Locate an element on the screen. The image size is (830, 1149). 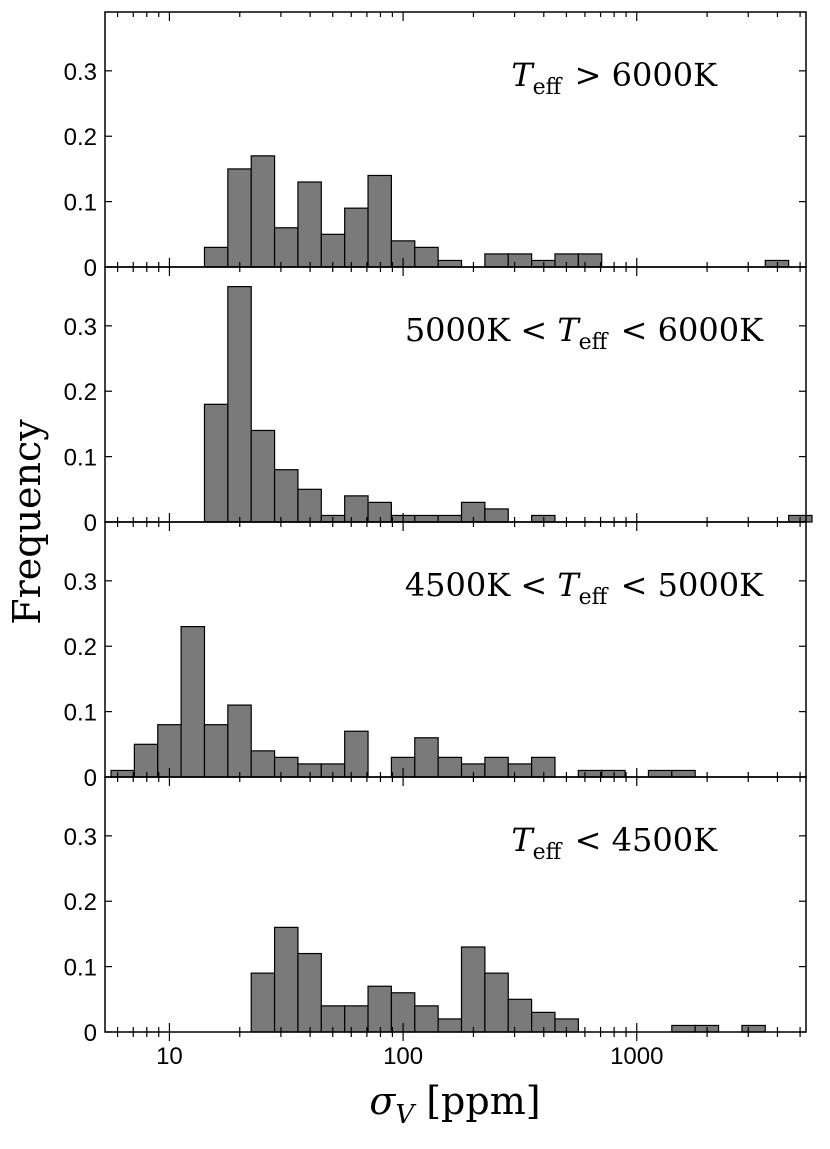
panel-title: 5000K < Teff < 6000K is located at coordinates (584, 333).